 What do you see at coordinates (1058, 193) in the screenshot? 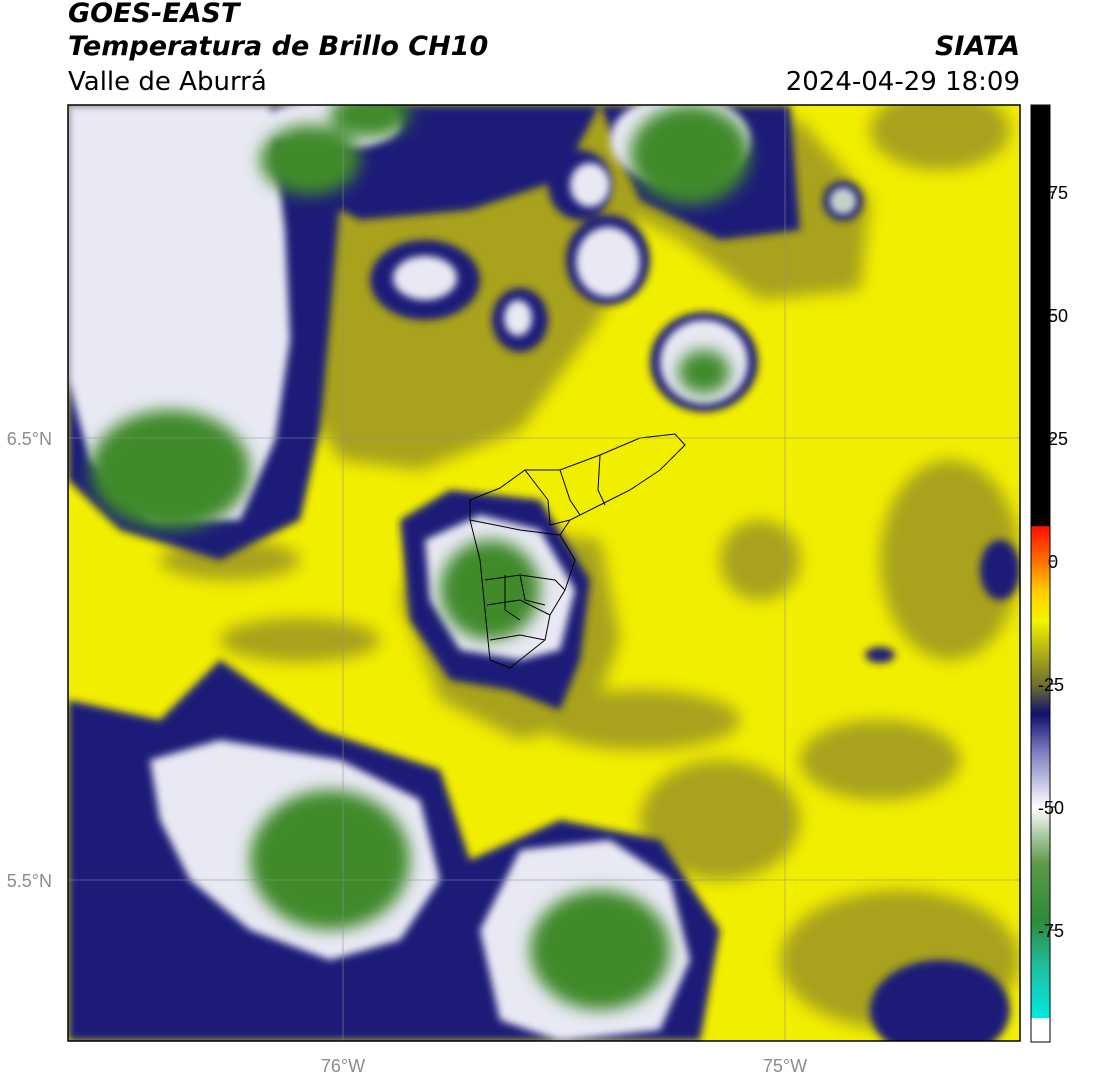
I see `colorbar-tick-label: 75` at bounding box center [1058, 193].